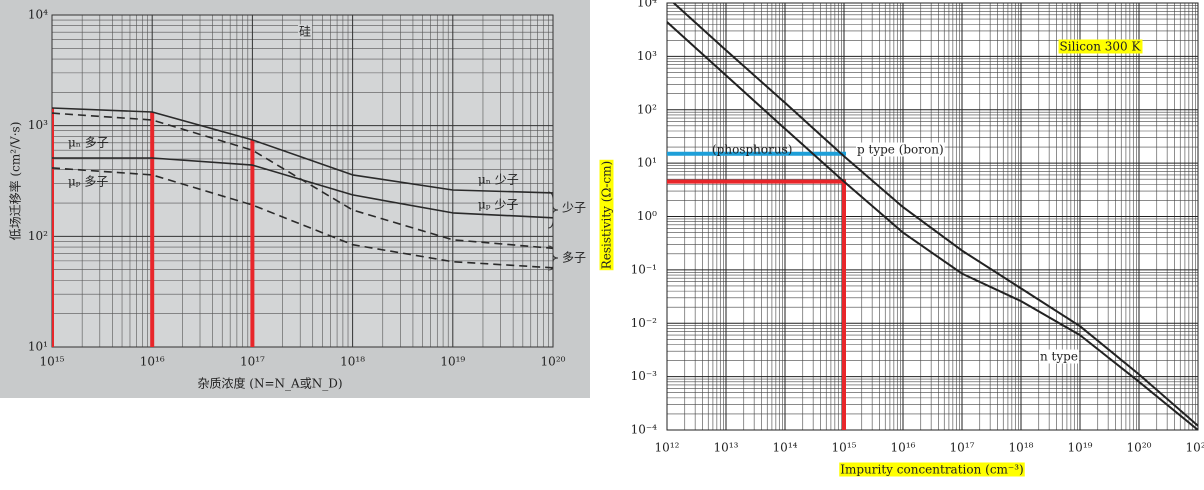  Describe the element at coordinates (498, 205) in the screenshot. I see `series-label: μₚ 少子` at that location.